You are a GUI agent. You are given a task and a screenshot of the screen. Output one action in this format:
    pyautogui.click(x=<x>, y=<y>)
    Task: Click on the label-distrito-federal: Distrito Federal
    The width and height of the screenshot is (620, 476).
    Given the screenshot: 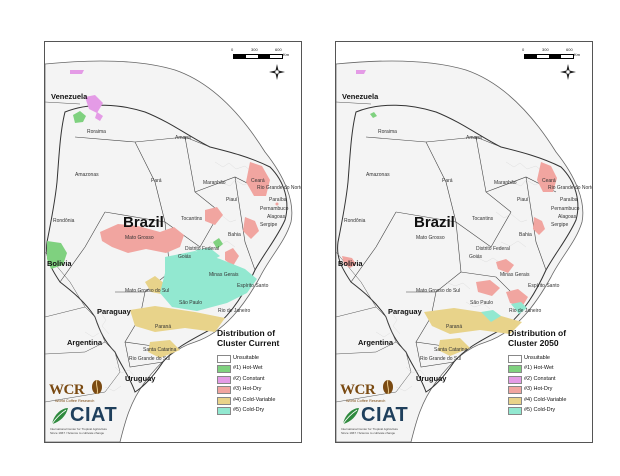 What is the action you would take?
    pyautogui.click(x=202, y=249)
    